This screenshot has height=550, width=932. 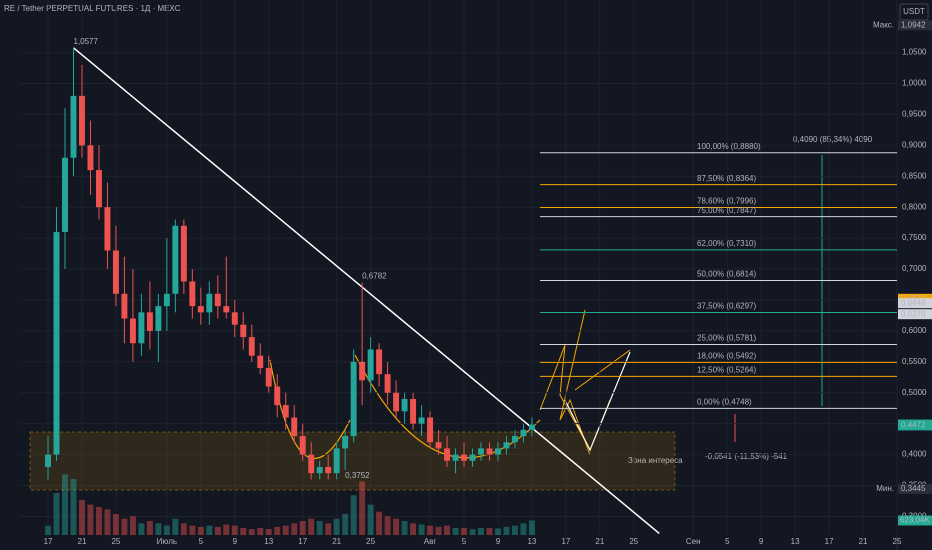 What do you see at coordinates (726, 201) in the screenshot?
I see `fib-label: 78,60% (0,7996)` at bounding box center [726, 201].